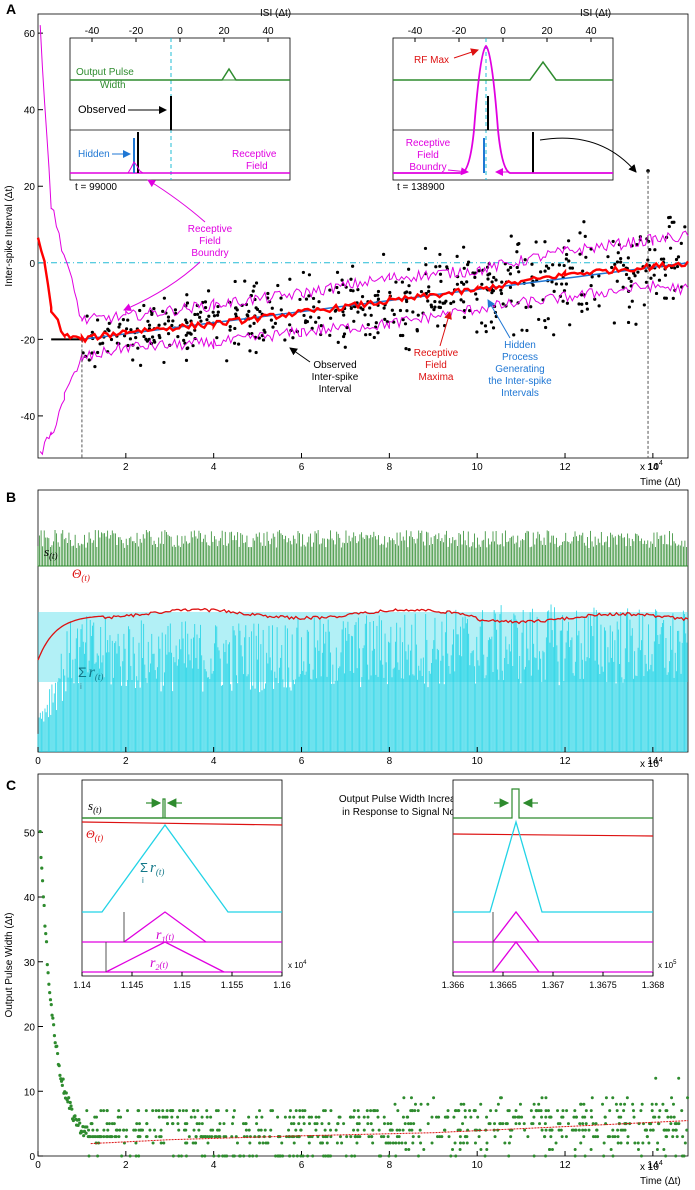 The image size is (695, 1190). I want to click on panel-c-label: C, so click(11, 785).